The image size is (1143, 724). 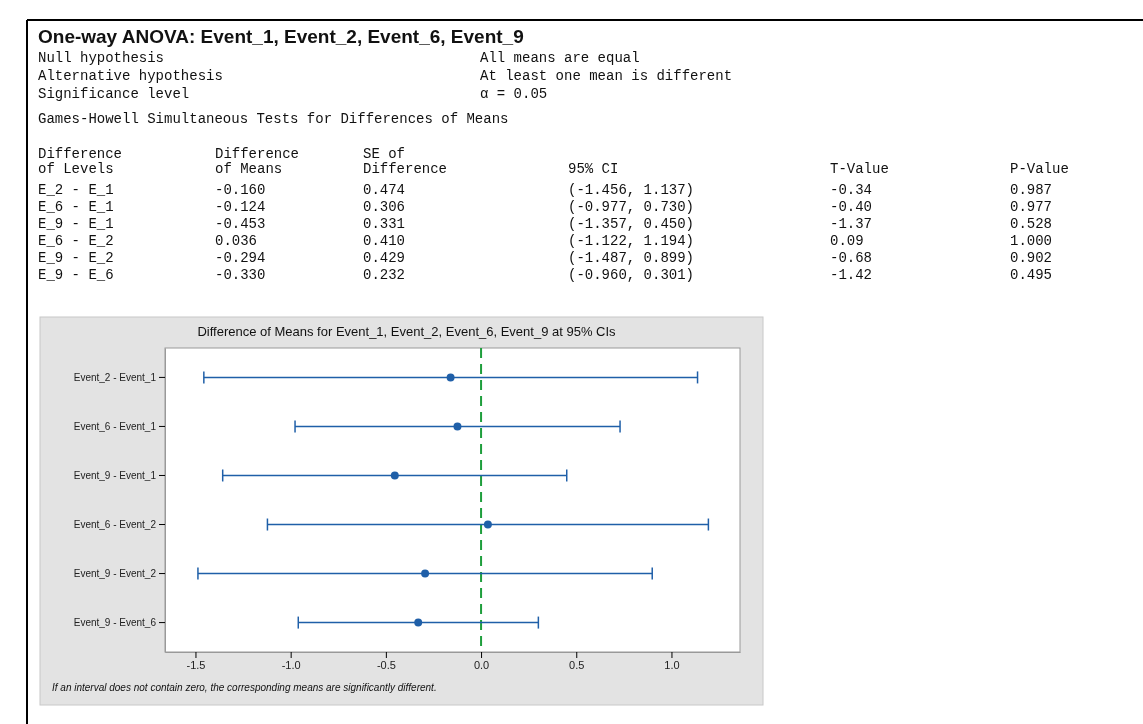 I want to click on text: -1.42, so click(x=851, y=275).